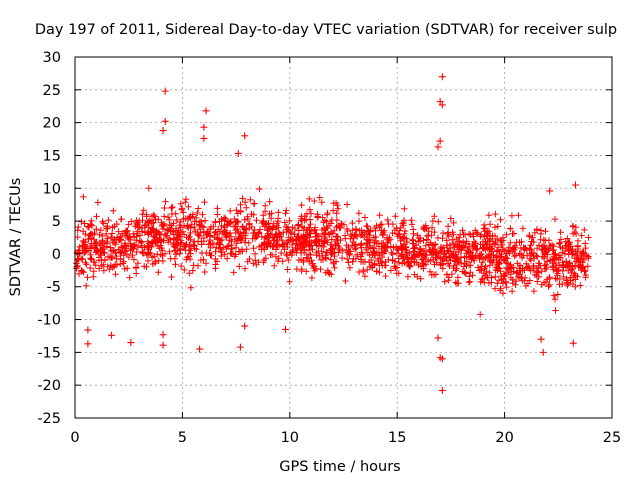  I want to click on x-tick-label: 20, so click(504, 438).